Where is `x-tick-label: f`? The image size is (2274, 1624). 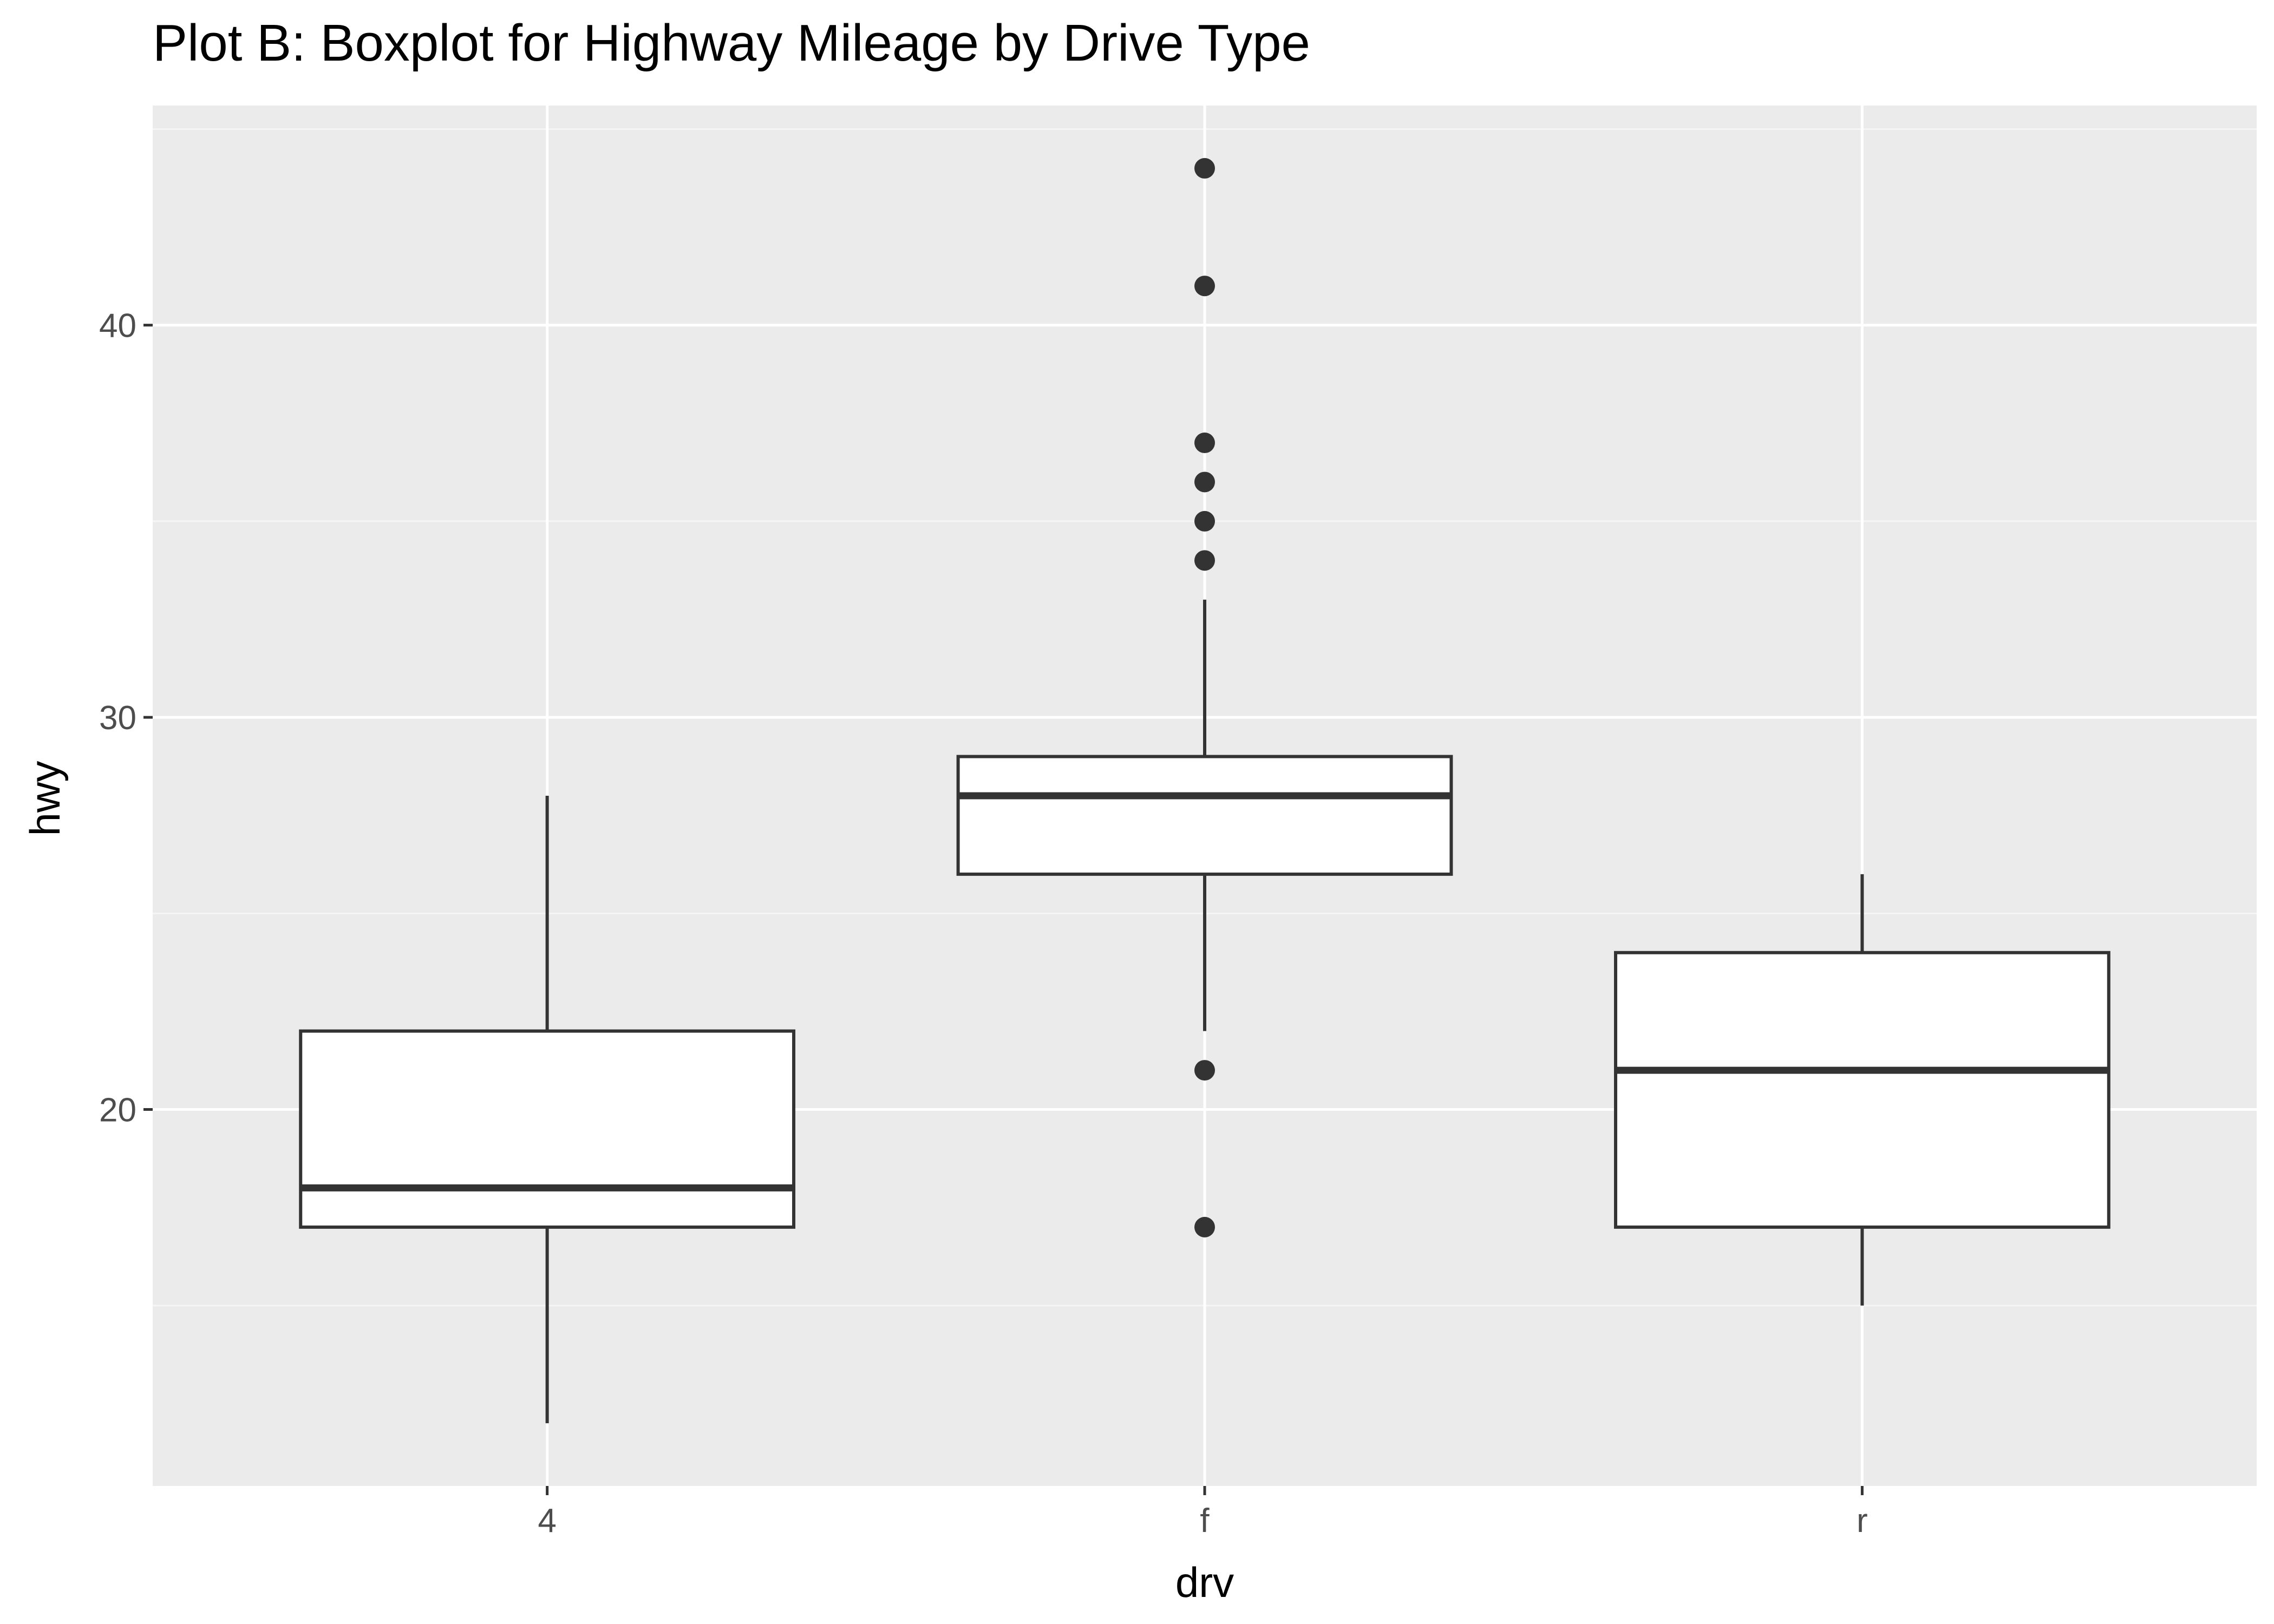 x-tick-label: f is located at coordinates (1205, 1521).